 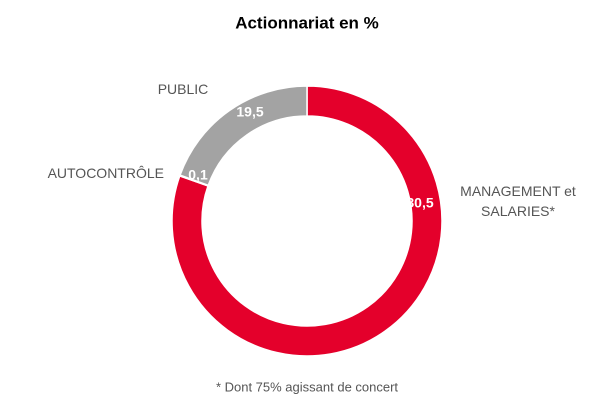 What do you see at coordinates (518, 201) in the screenshot?
I see `category-label: MANAGEMENT et SALARIES*` at bounding box center [518, 201].